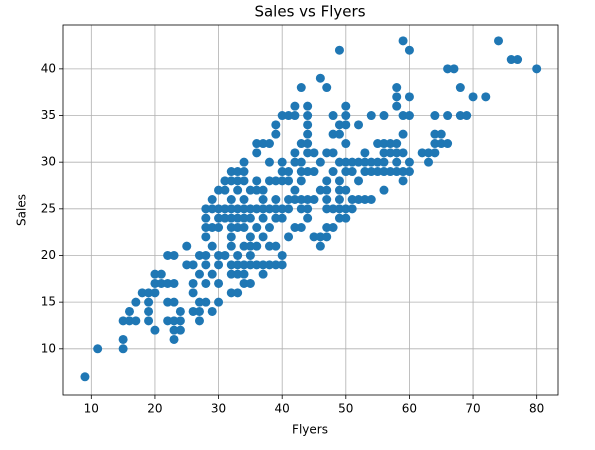  What do you see at coordinates (409, 409) in the screenshot?
I see `x-tick-label: 60` at bounding box center [409, 409].